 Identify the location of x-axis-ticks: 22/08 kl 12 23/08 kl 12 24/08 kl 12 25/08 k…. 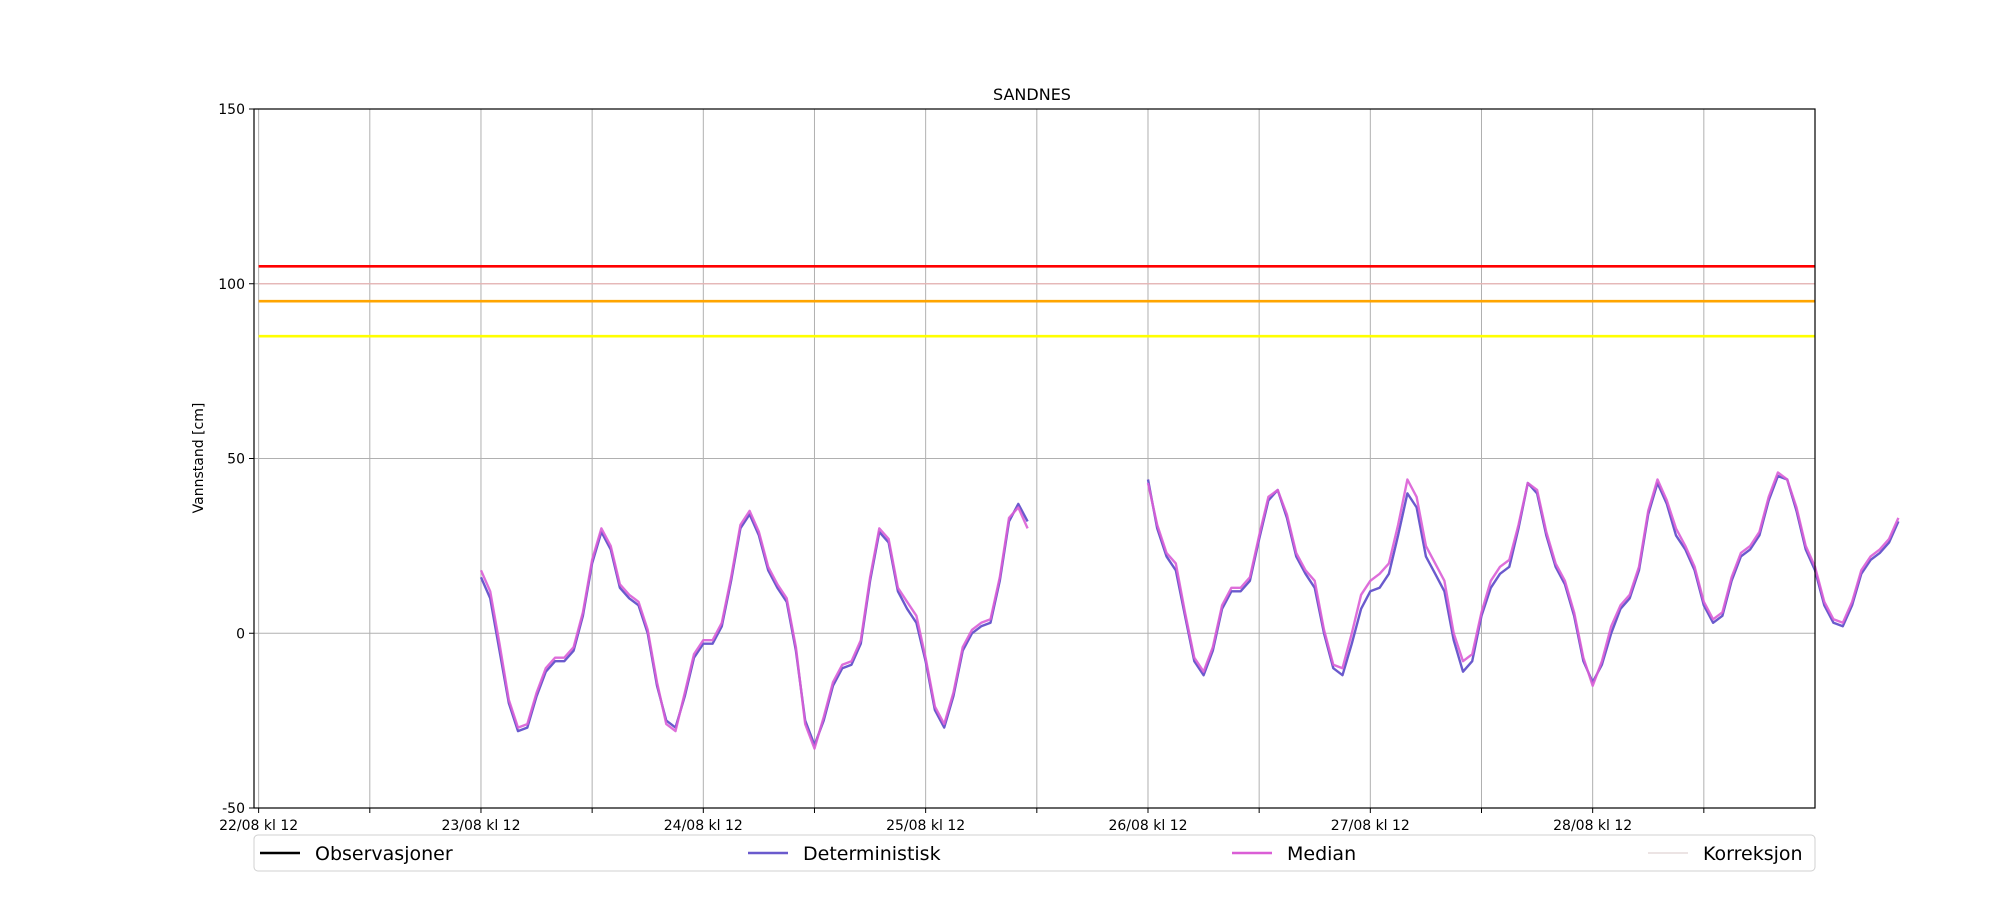
(962, 821).